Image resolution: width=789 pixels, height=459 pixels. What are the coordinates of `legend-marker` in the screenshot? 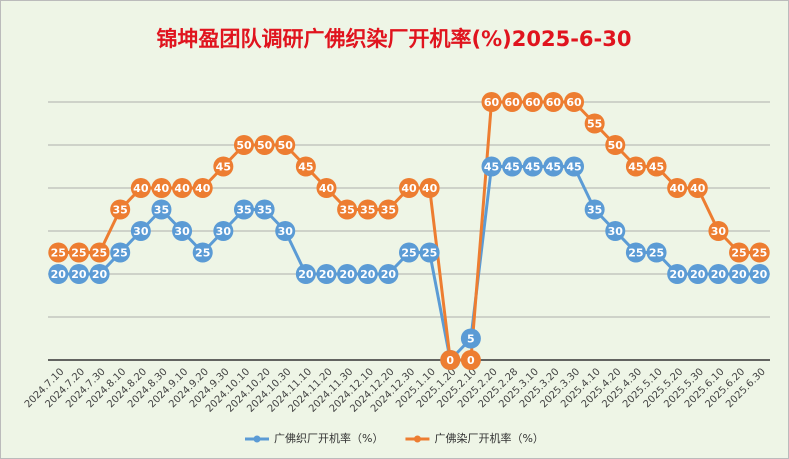 It's located at (417, 439).